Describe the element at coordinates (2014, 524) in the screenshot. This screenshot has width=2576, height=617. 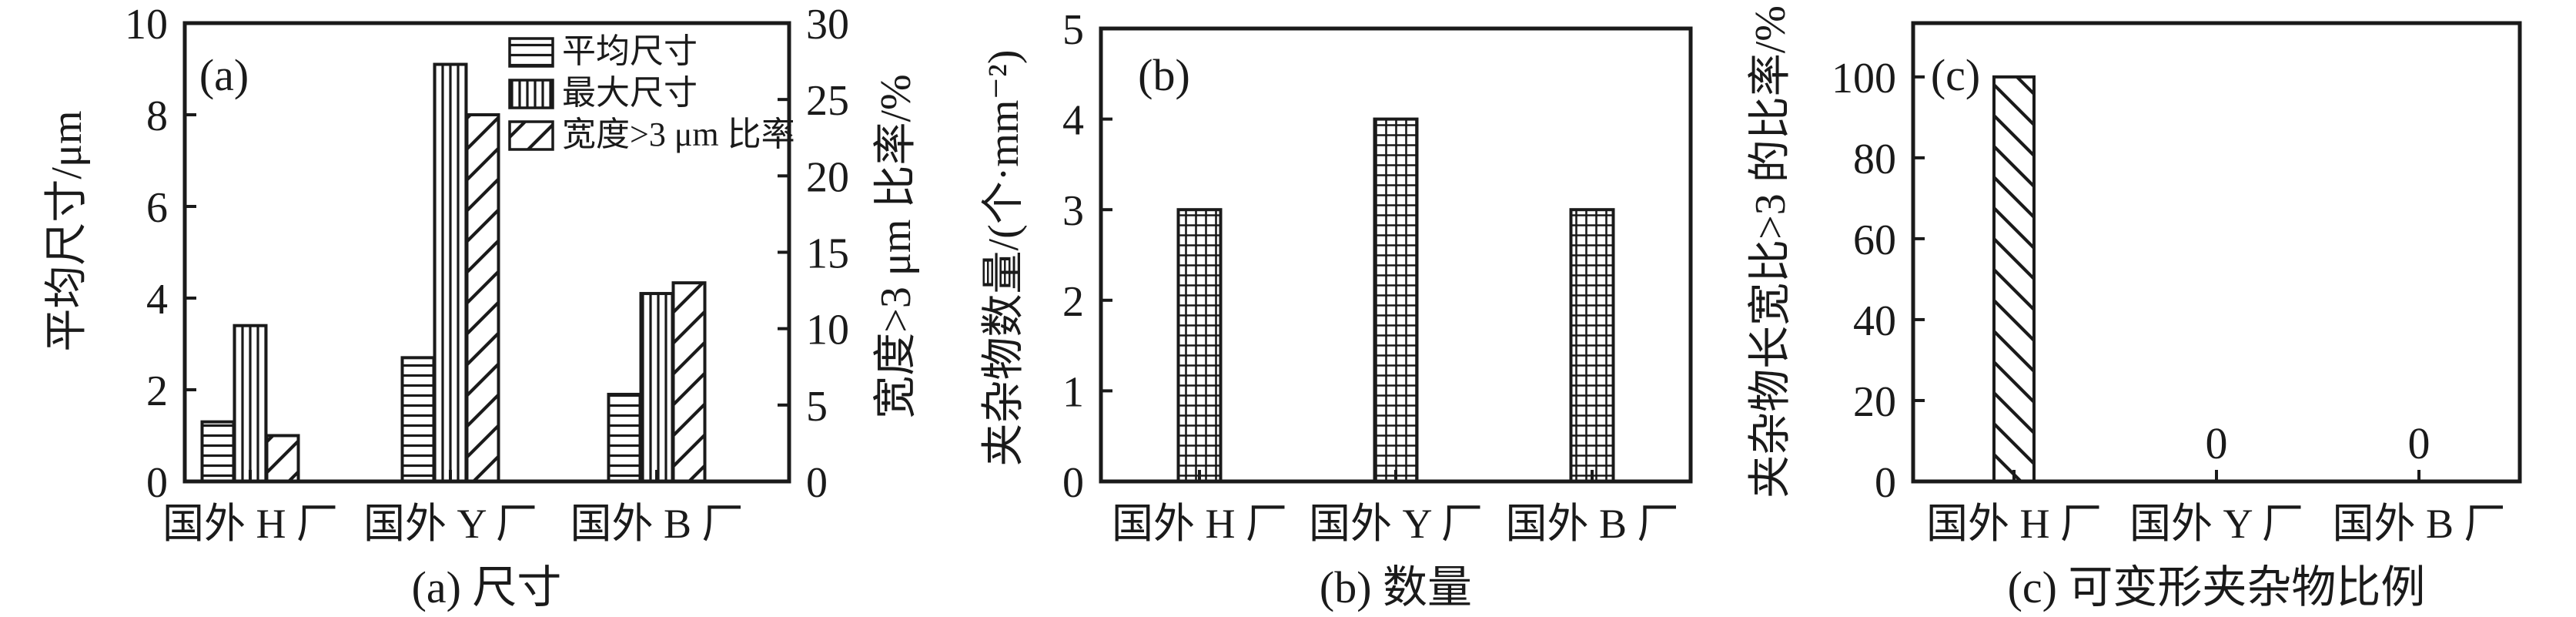
I see `panel-c-x-category-label: 国外 H 厂` at that location.